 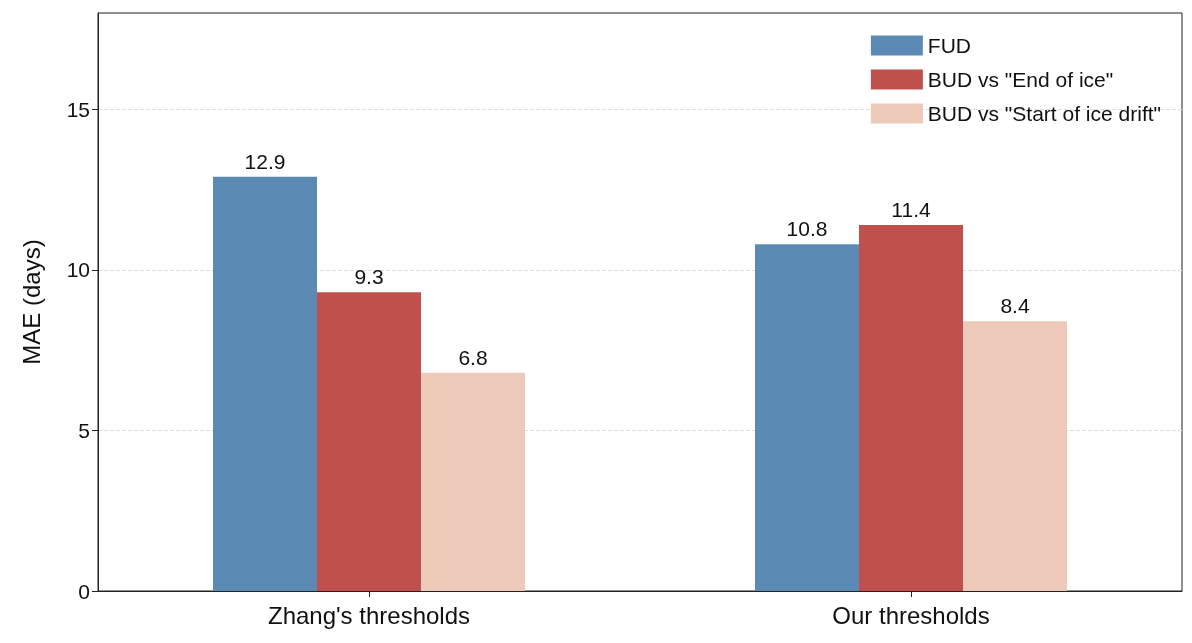 What do you see at coordinates (31, 302) in the screenshot?
I see `y-axis-title: MAE (days)` at bounding box center [31, 302].